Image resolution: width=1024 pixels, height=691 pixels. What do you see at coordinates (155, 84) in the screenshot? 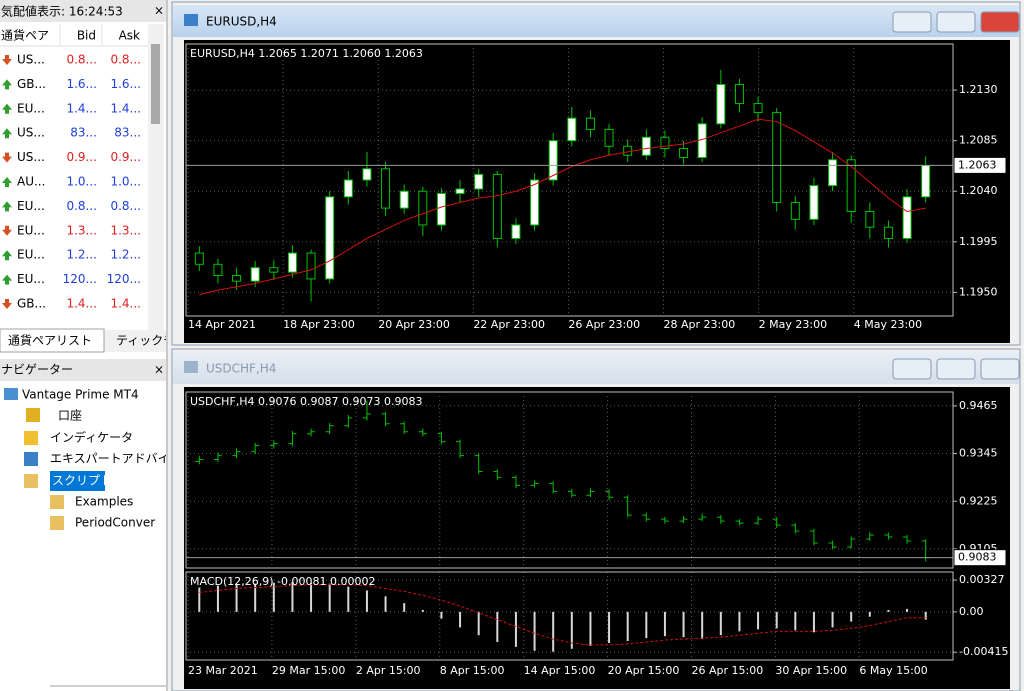
I see `scroll-thumb` at bounding box center [155, 84].